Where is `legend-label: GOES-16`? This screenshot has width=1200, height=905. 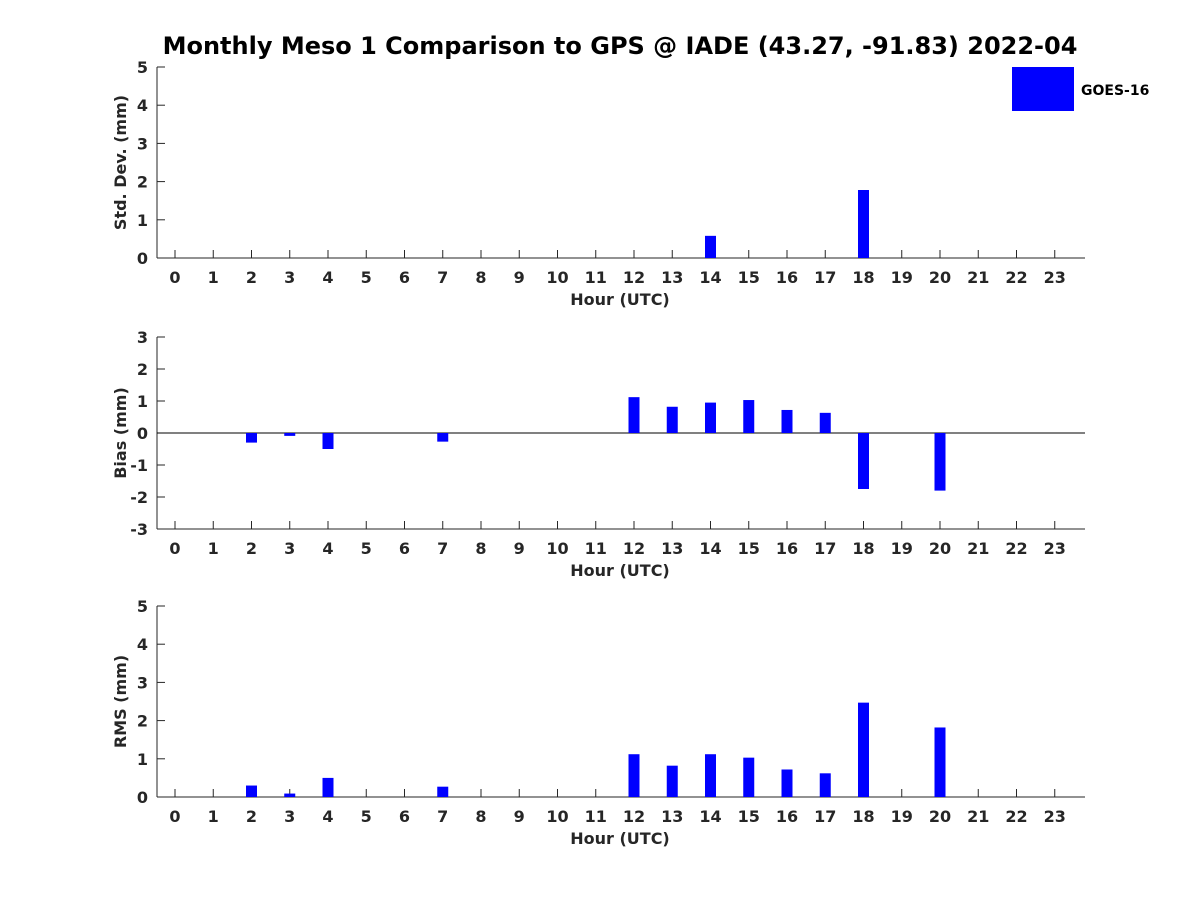 legend-label: GOES-16 is located at coordinates (1115, 91).